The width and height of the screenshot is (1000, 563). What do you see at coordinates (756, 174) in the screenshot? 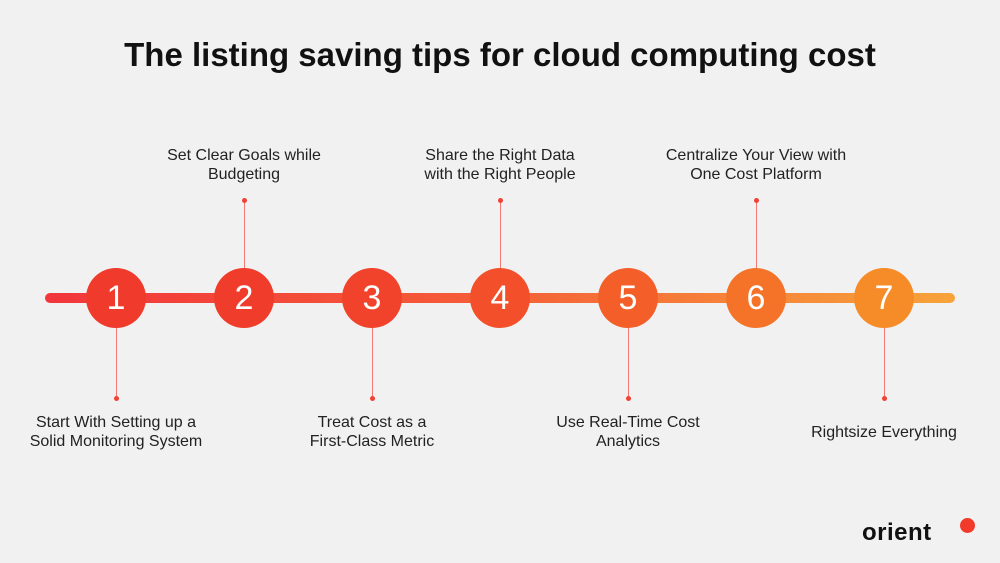
I see `step-label-line: One Cost Platform` at bounding box center [756, 174].